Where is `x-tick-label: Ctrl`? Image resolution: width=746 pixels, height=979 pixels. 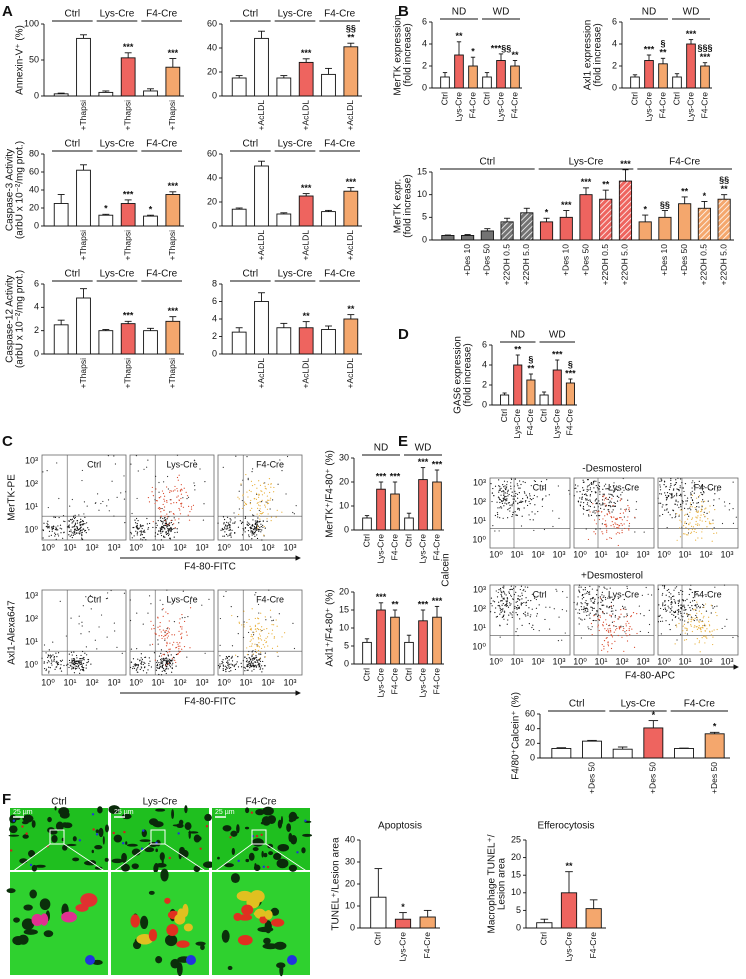 x-tick-label: Ctrl is located at coordinates (408, 540).